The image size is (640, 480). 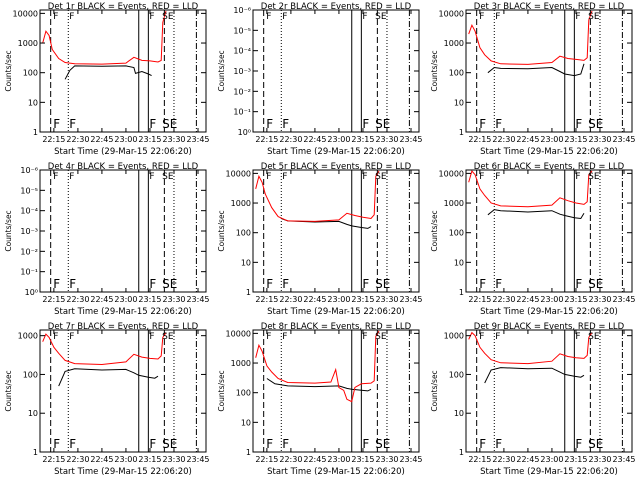 What do you see at coordinates (242, 30) in the screenshot?
I see `y-tick-label: 10⁻⁵` at bounding box center [242, 30].